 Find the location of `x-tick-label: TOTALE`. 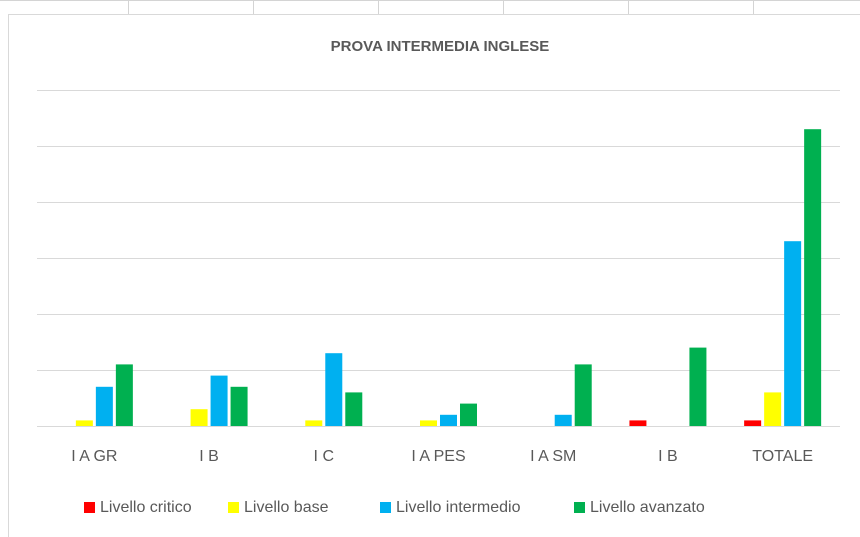

x-tick-label: TOTALE is located at coordinates (782, 456).